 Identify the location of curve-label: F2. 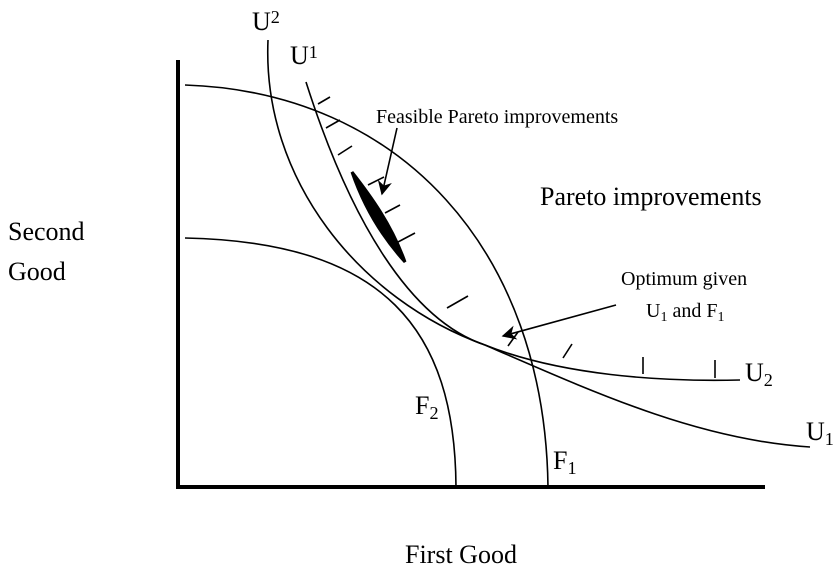
(427, 407).